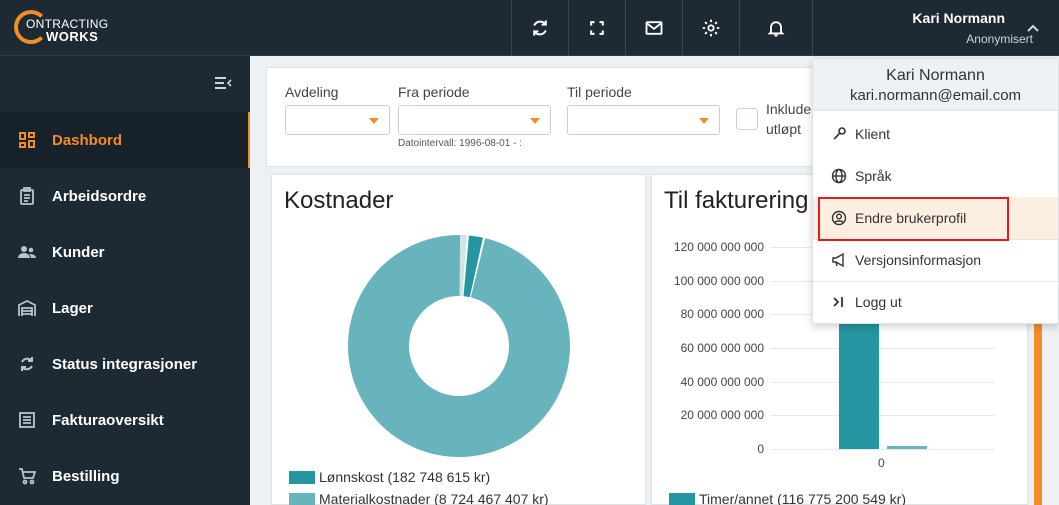 This screenshot has height=505, width=1059. I want to click on mail-button, so click(653, 27).